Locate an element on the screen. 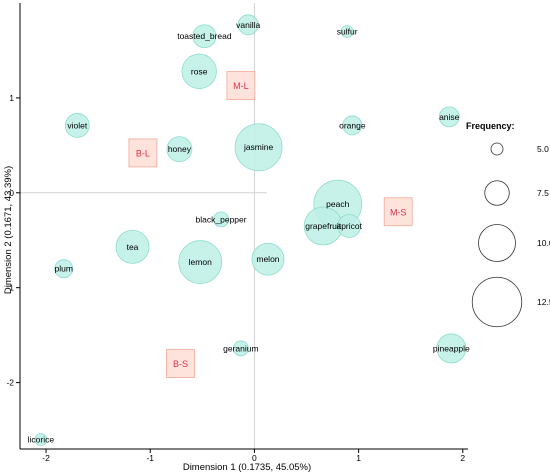 The image size is (550, 474). y-tick-label: 0 is located at coordinates (11, 193).